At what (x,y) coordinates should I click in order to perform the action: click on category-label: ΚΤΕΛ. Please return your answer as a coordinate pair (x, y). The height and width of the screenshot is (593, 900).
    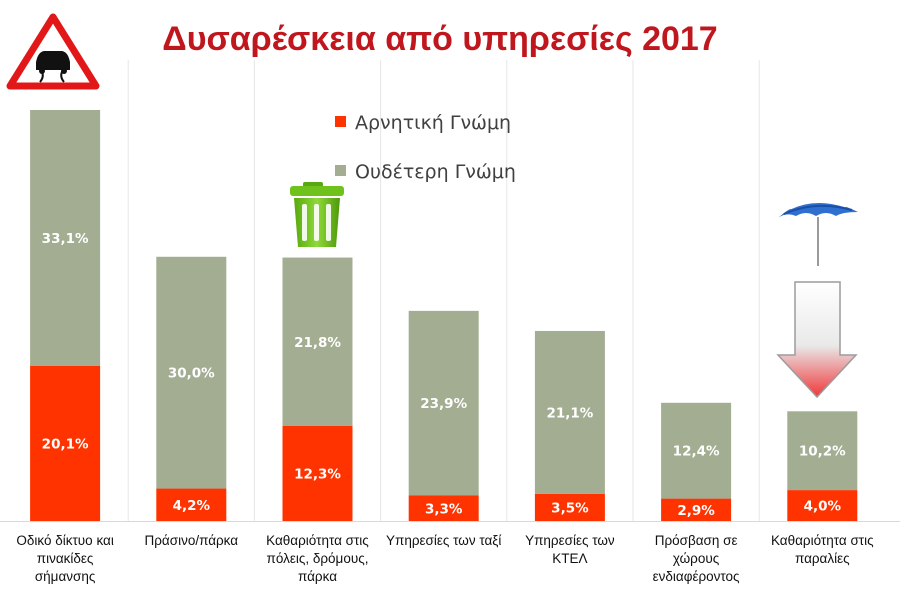
    Looking at the image, I should click on (569, 558).